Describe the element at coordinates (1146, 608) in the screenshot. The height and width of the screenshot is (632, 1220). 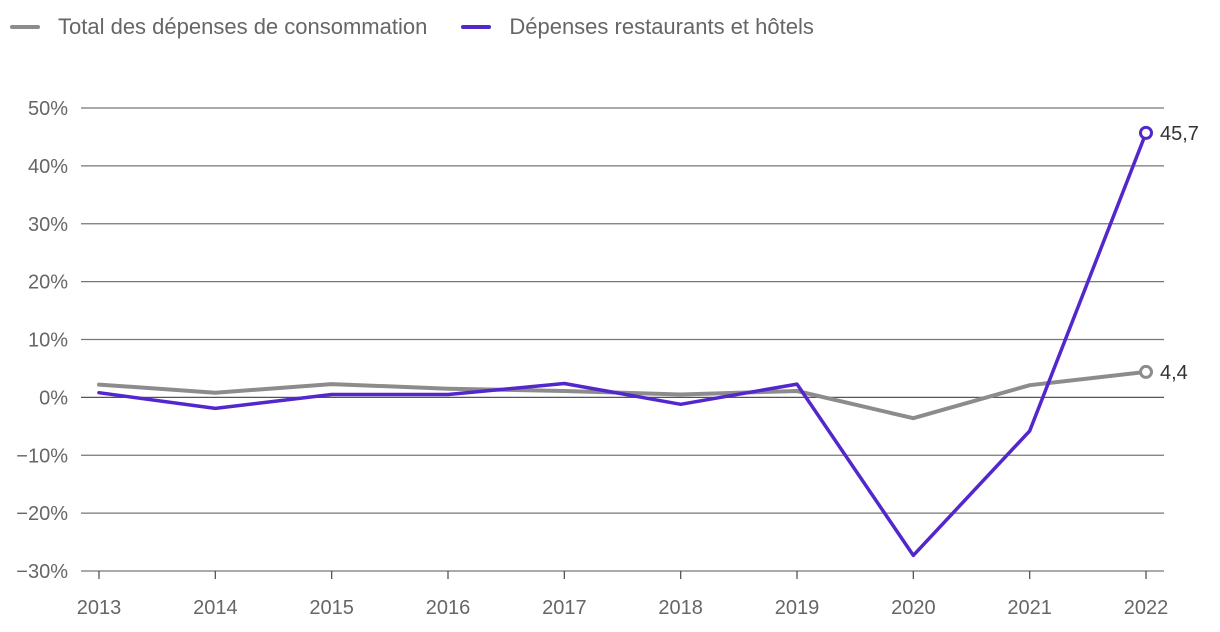
I see `x-tick-label: 2022` at that location.